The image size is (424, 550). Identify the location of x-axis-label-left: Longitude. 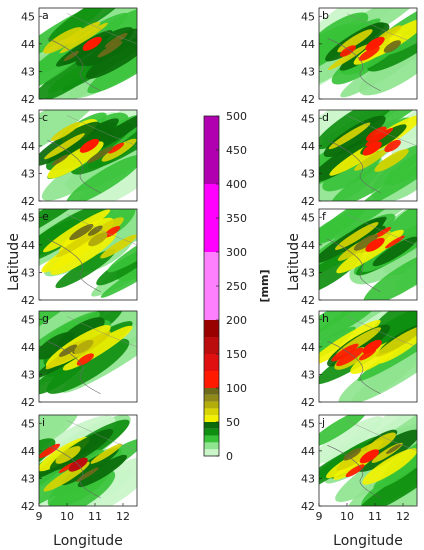
(88, 541).